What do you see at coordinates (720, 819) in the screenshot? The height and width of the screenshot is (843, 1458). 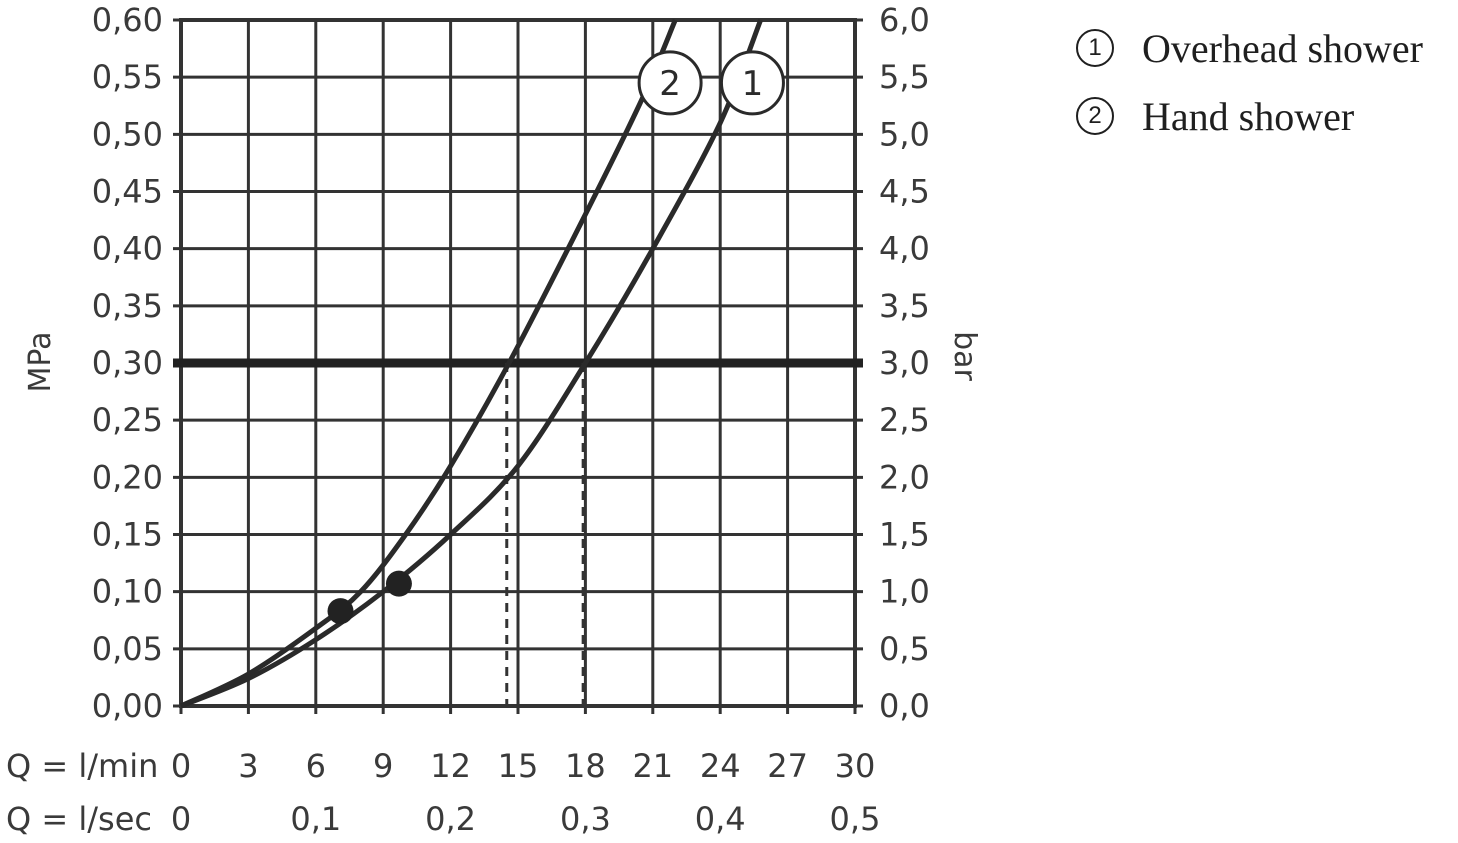 I see `x-secondary-tick-label: 0,4` at bounding box center [720, 819].